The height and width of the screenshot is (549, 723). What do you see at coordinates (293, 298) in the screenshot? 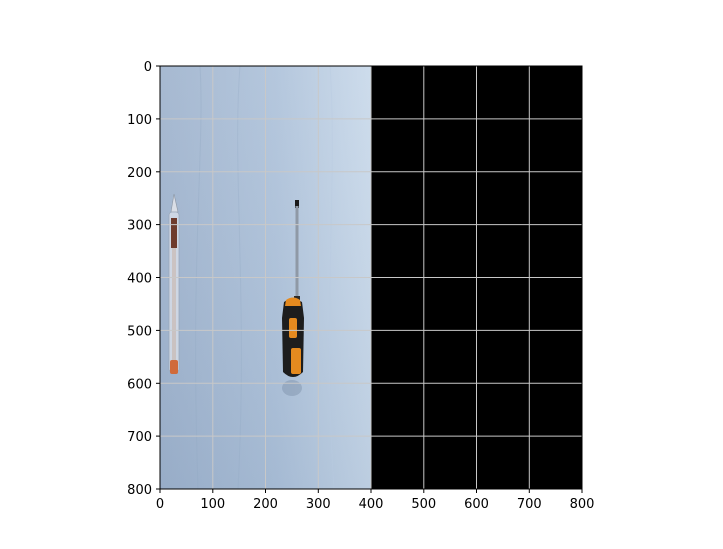
I see `screwdriver` at bounding box center [293, 298].